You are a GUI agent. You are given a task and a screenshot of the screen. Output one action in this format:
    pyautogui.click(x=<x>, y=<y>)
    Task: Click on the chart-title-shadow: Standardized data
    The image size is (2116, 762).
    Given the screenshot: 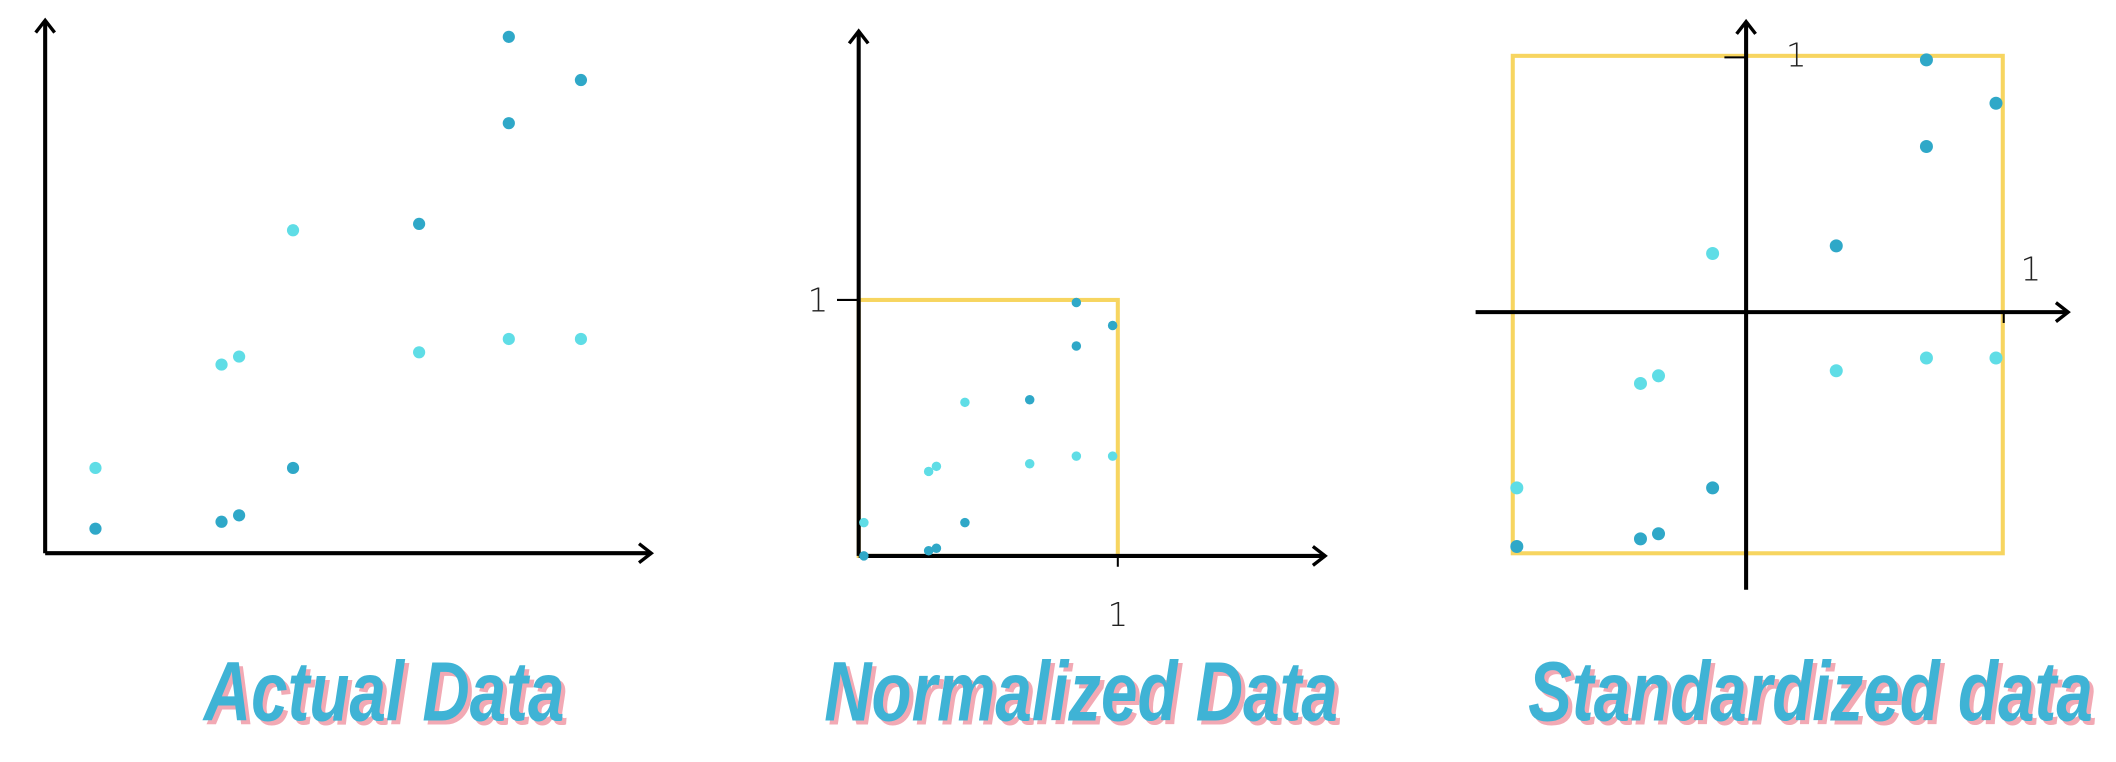 What is the action you would take?
    pyautogui.click(x=1814, y=696)
    